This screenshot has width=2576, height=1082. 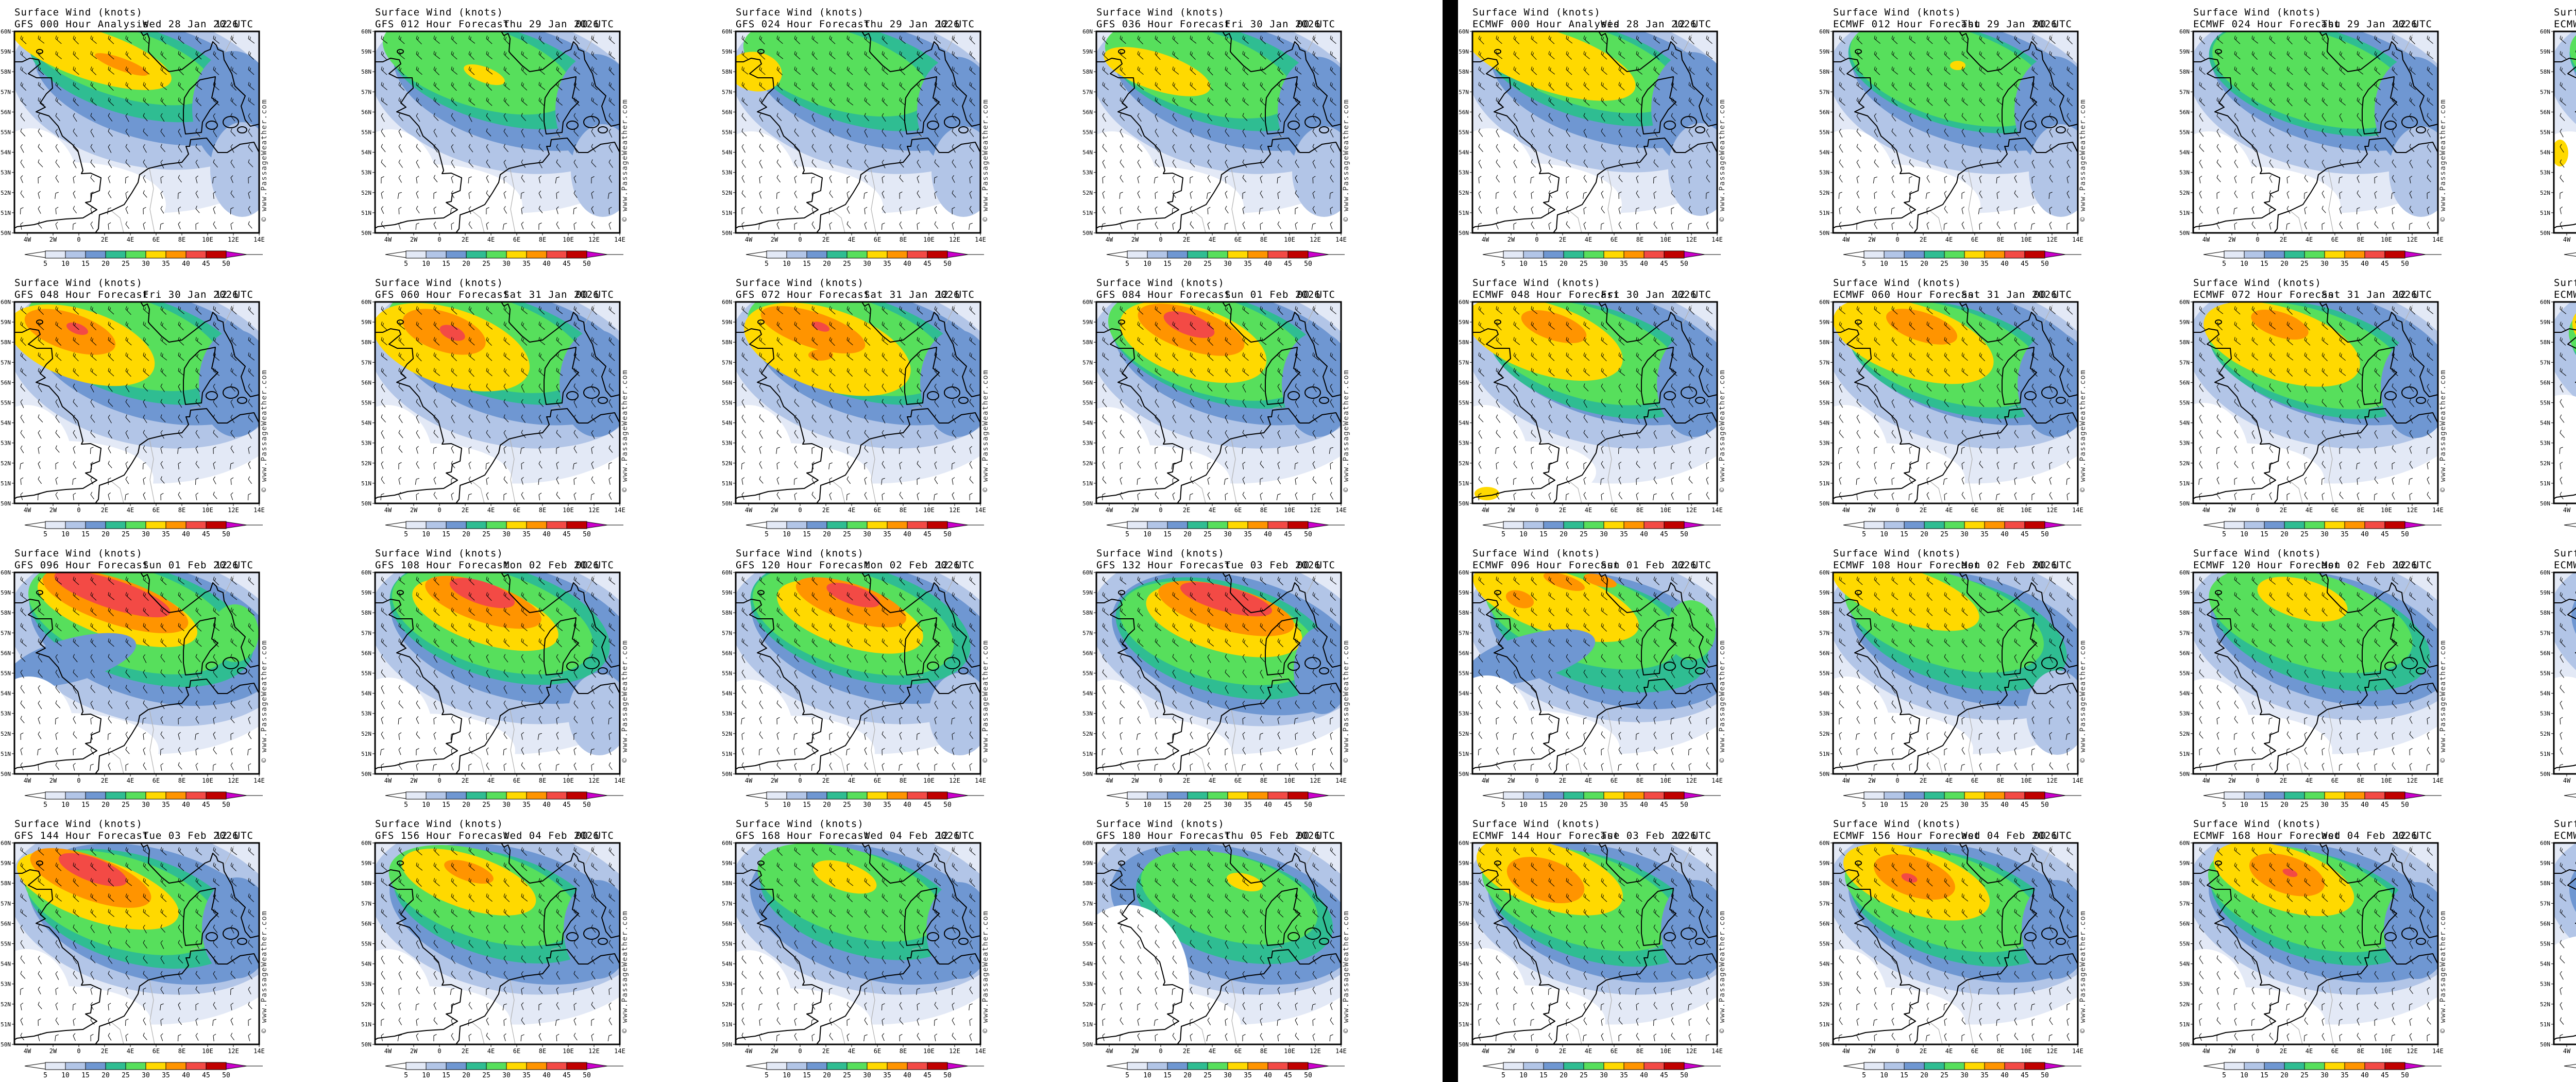 What do you see at coordinates (27, 510) in the screenshot?
I see `lon-label: 4W` at bounding box center [27, 510].